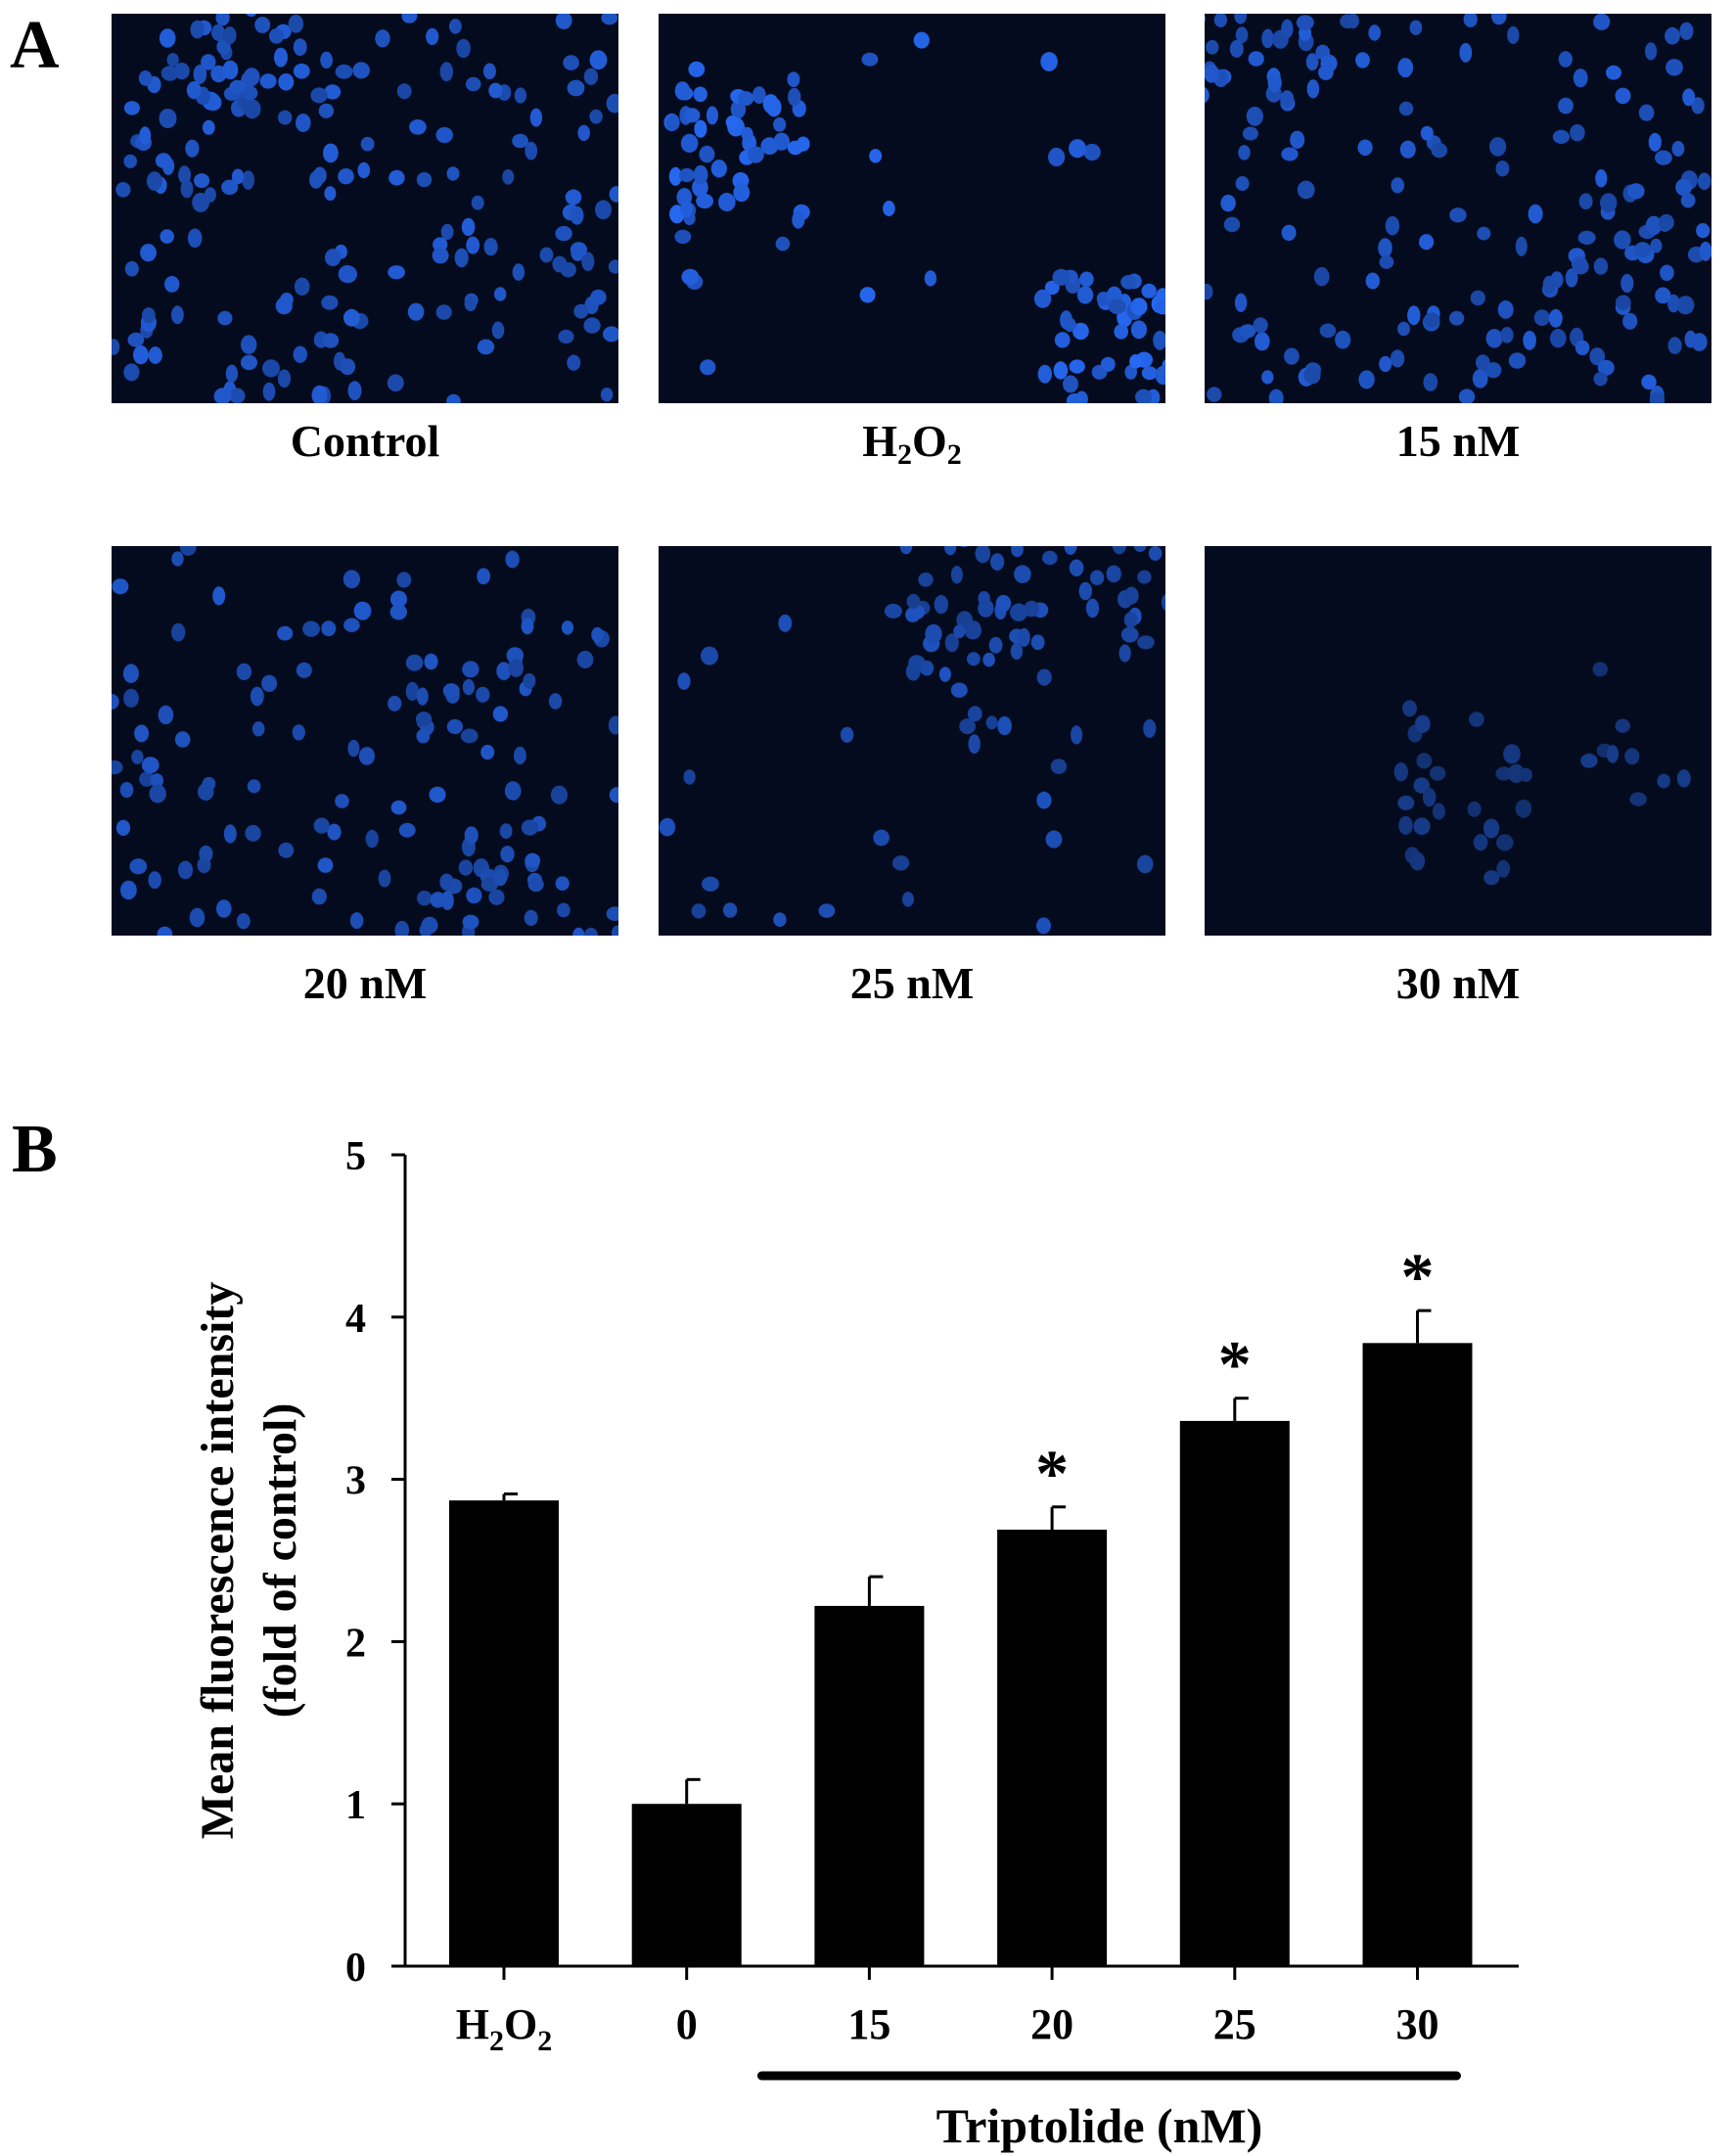  Describe the element at coordinates (1458, 741) in the screenshot. I see `micrograph-30nm` at that location.